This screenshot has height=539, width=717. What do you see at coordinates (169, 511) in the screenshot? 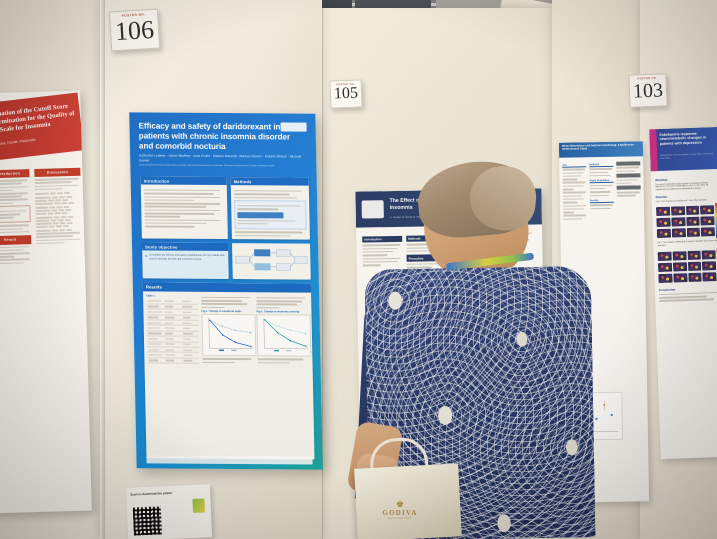
I see `poster-qr-card: Scan to download the poster` at bounding box center [169, 511].